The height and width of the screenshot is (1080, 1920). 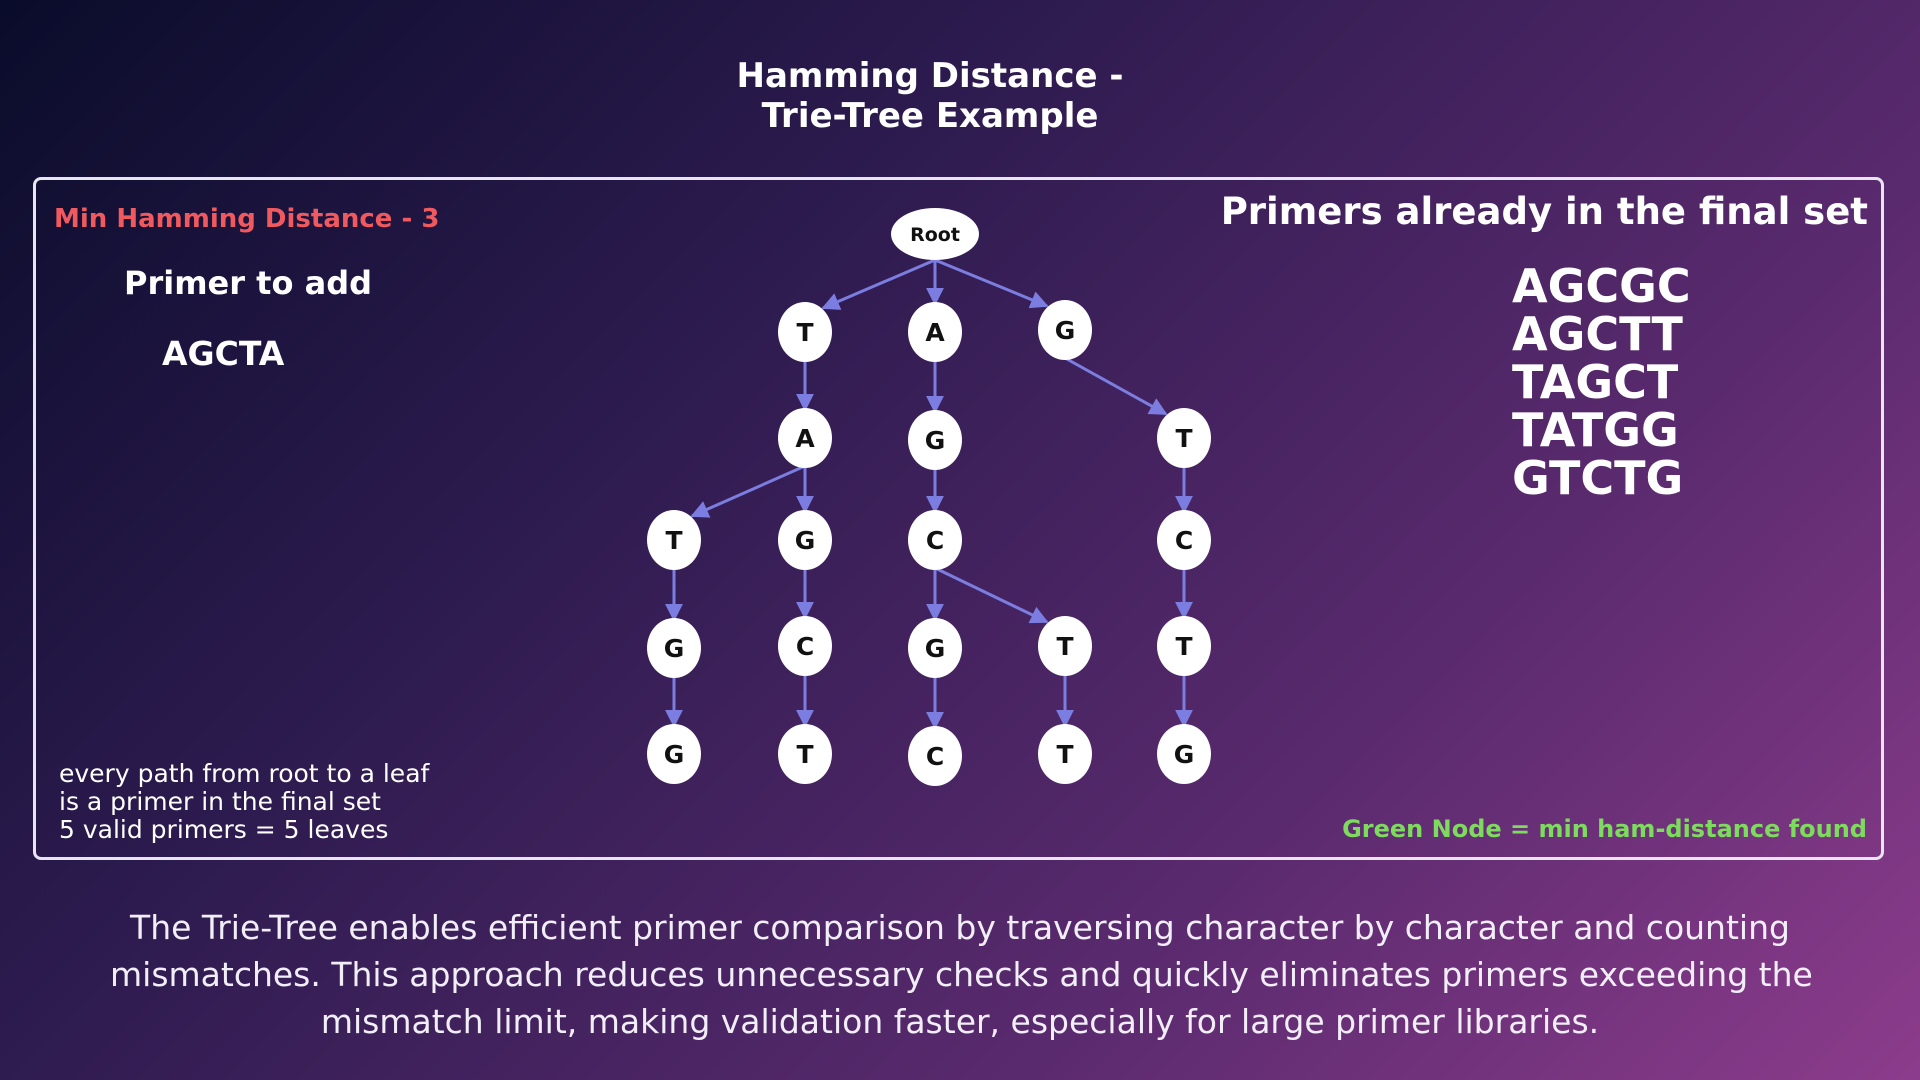 I want to click on diagram-title: Hamming Distance - Trie-Tree Example, so click(x=930, y=96).